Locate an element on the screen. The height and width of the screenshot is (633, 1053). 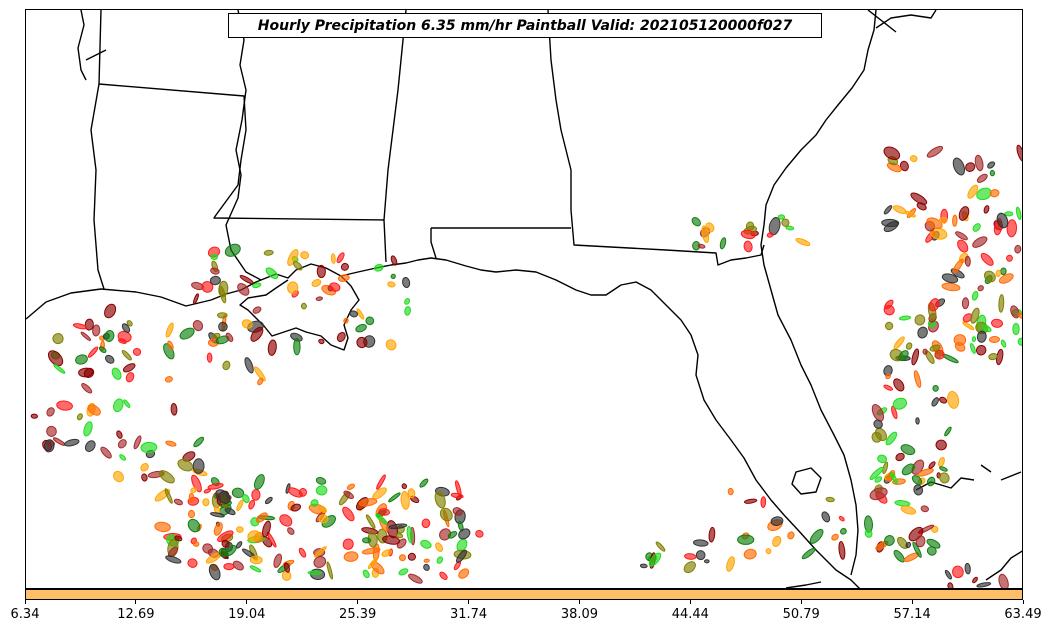
colorbar is located at coordinates (524, 594).